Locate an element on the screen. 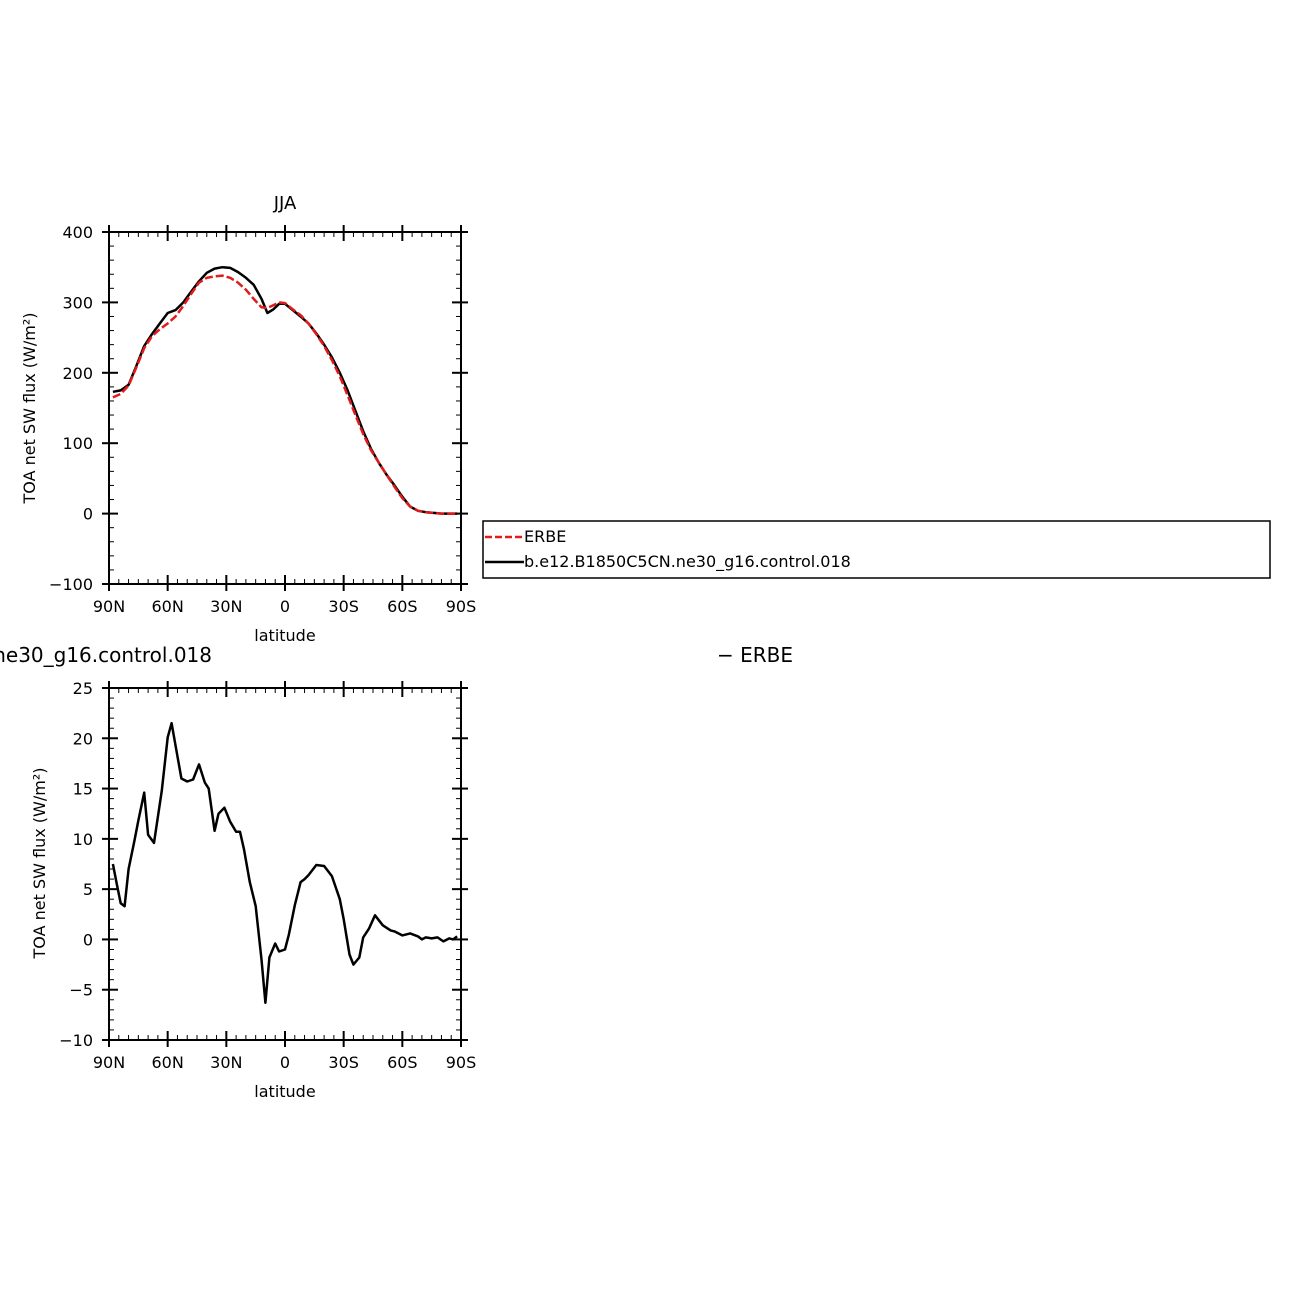 The width and height of the screenshot is (1289, 1291). y-tick-label: 25 is located at coordinates (83, 688).